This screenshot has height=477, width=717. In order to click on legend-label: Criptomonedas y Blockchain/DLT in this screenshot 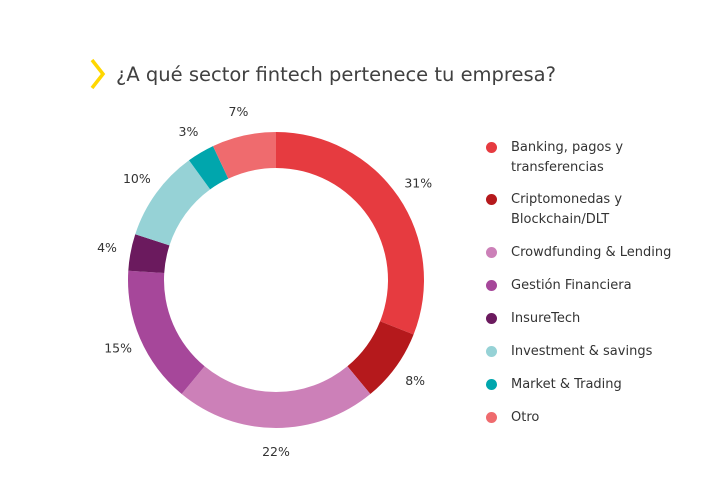, I will do `click(567, 209)`.